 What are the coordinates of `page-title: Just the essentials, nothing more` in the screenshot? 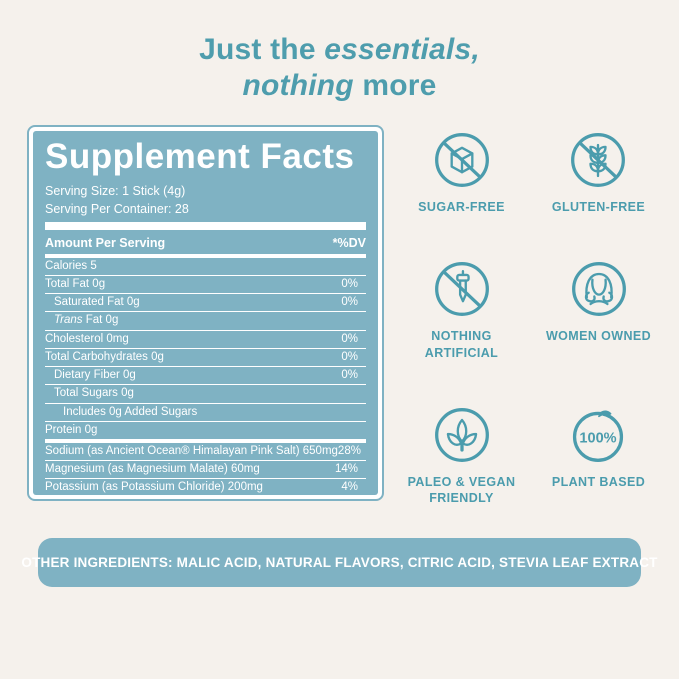 It's located at (339, 68).